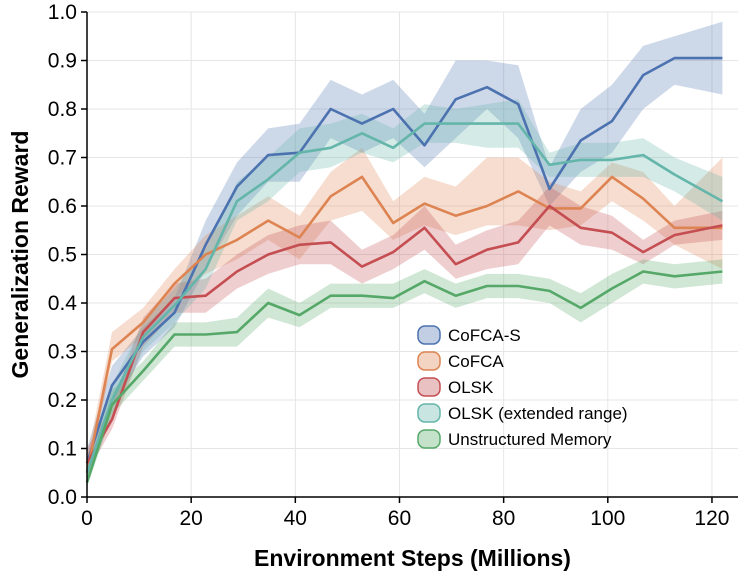 Image resolution: width=748 pixels, height=572 pixels. I want to click on y-tick-label: 1.0, so click(62, 12).